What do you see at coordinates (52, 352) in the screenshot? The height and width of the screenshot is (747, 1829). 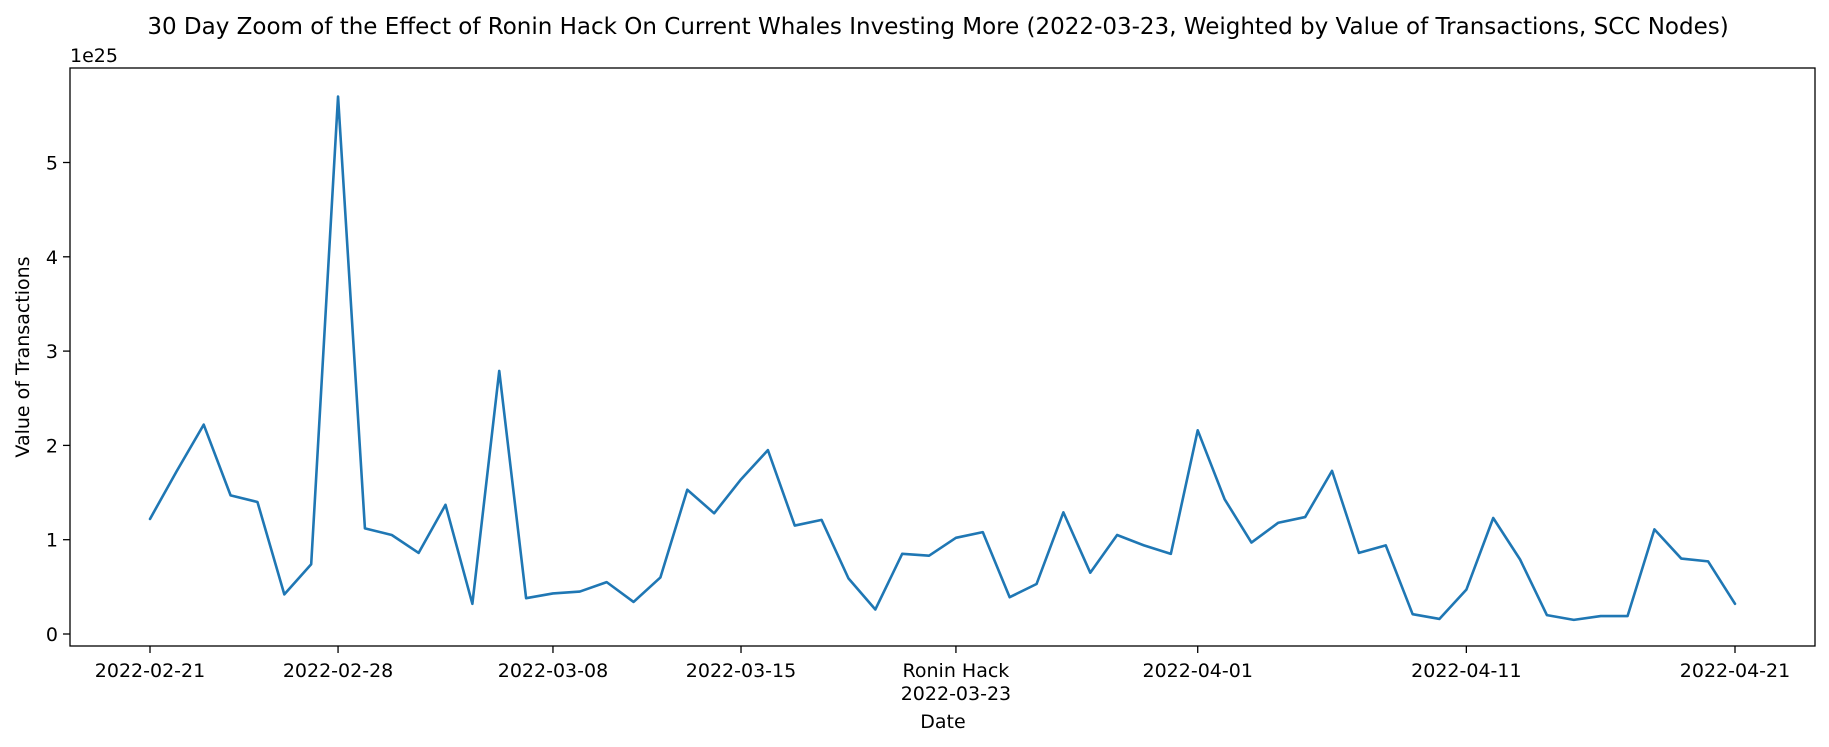 I see `y-tick-label: 3` at bounding box center [52, 352].